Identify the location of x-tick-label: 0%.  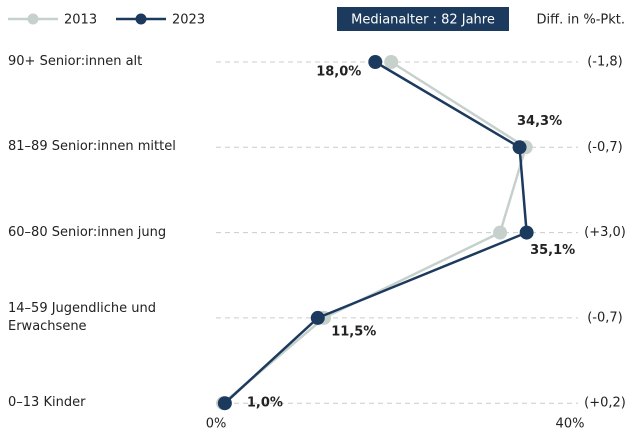
(216, 424).